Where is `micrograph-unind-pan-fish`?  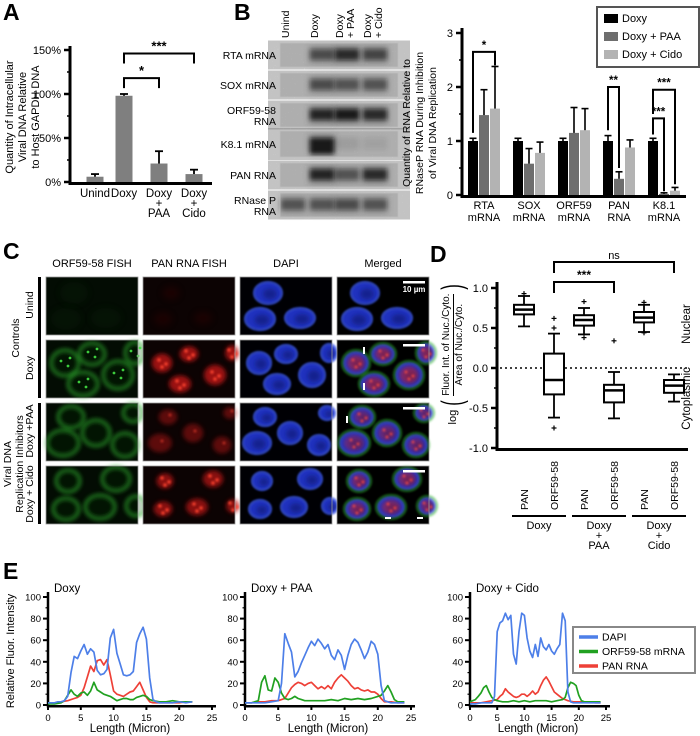 micrograph-unind-pan-fish is located at coordinates (189, 306).